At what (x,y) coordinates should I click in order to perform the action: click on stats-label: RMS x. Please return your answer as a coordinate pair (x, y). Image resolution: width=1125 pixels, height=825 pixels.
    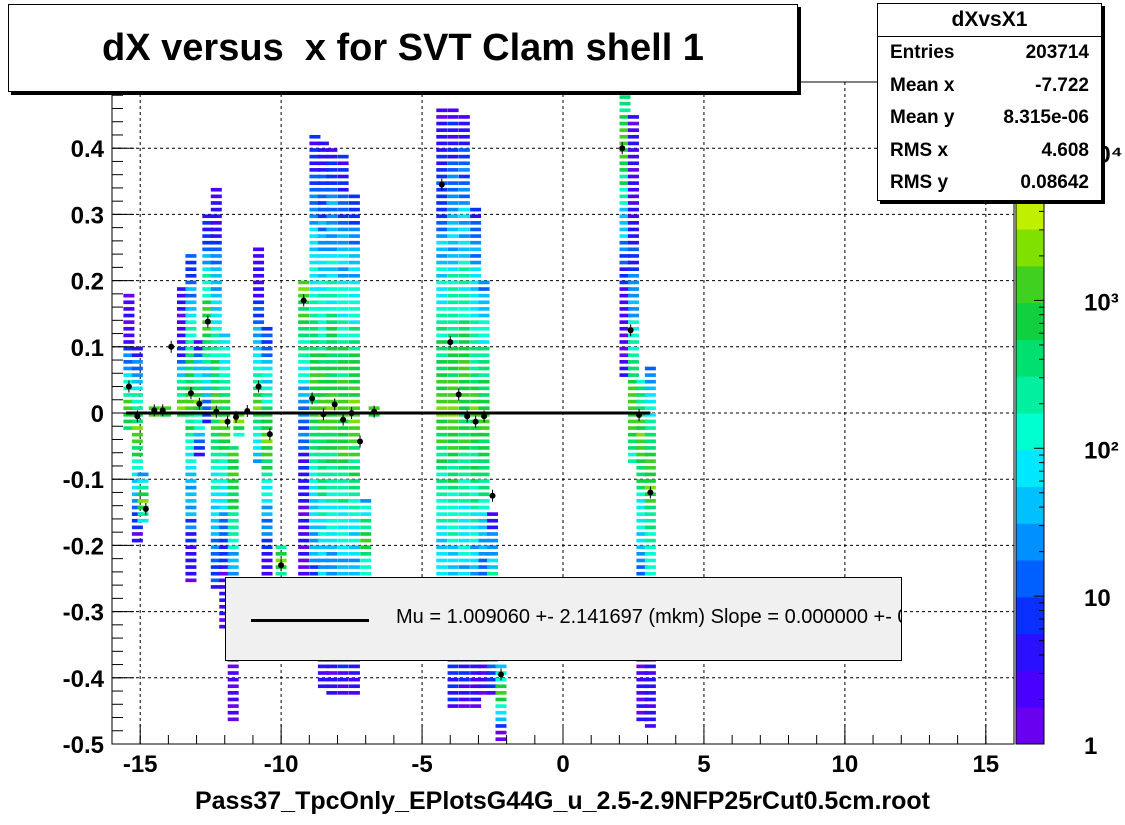
    Looking at the image, I should click on (919, 150).